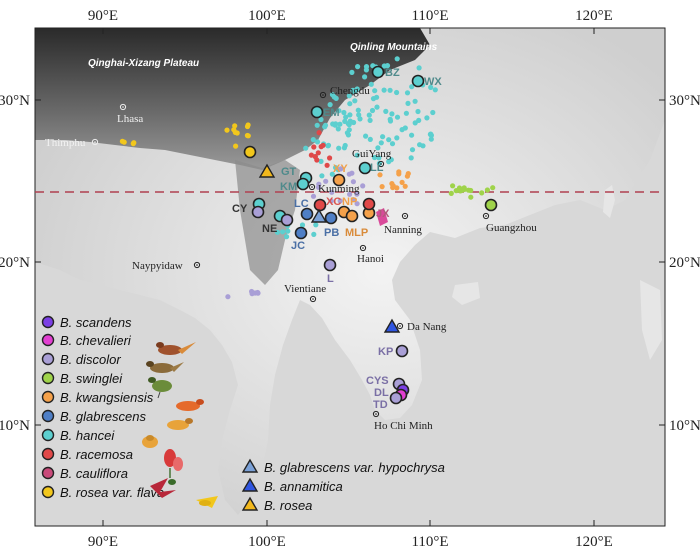  Describe the element at coordinates (380, 405) in the screenshot. I see `site-label-td: TD` at that location.